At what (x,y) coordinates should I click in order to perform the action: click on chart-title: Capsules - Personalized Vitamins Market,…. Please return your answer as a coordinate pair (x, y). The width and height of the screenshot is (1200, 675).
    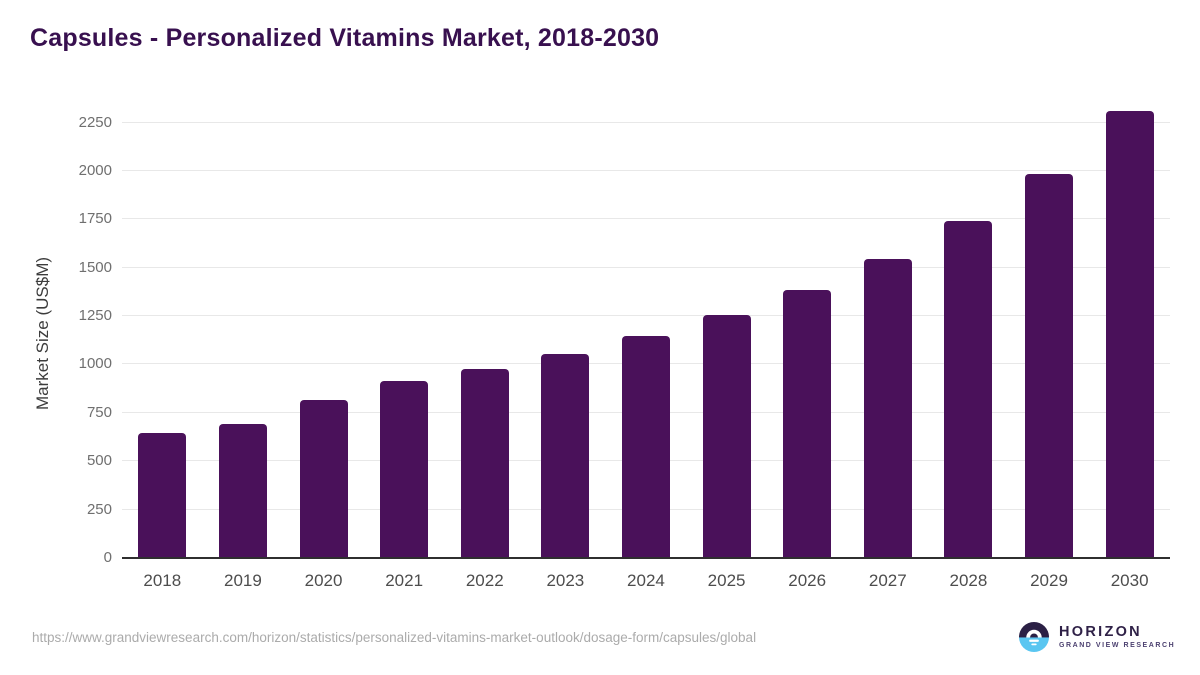
    Looking at the image, I should click on (345, 38).